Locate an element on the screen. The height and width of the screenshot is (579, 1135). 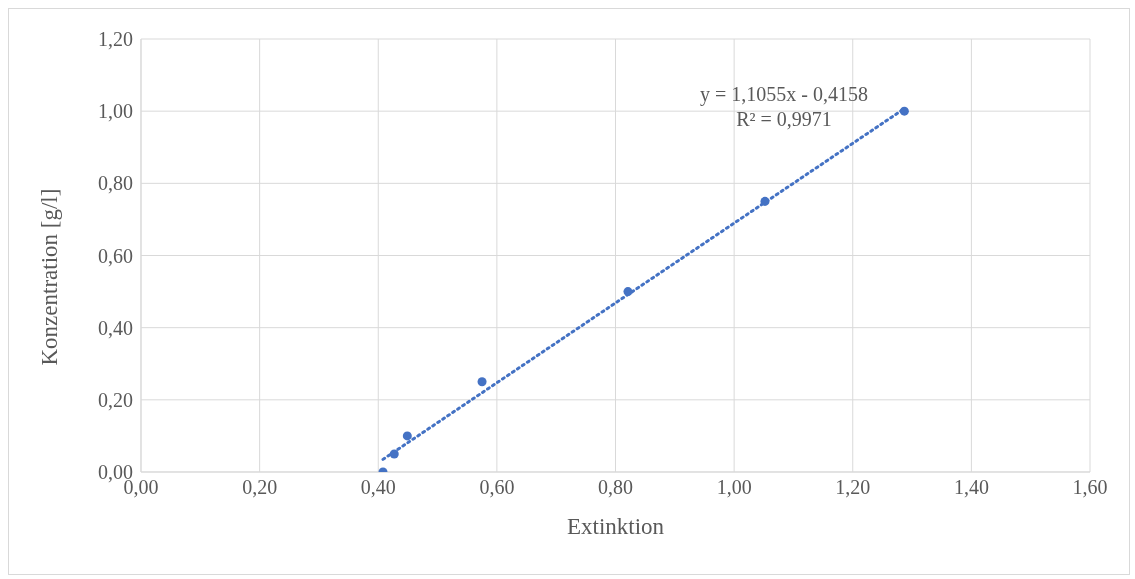
x-tick-label: 0,20 is located at coordinates (260, 487).